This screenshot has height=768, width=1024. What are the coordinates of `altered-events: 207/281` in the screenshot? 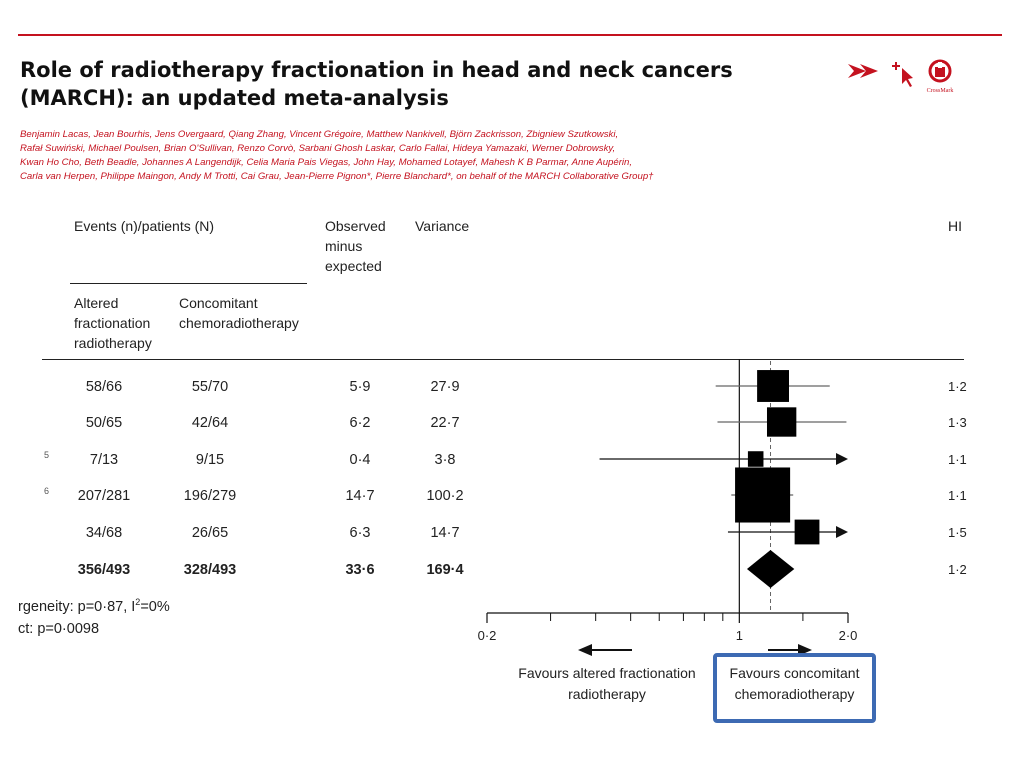 It's located at (104, 496).